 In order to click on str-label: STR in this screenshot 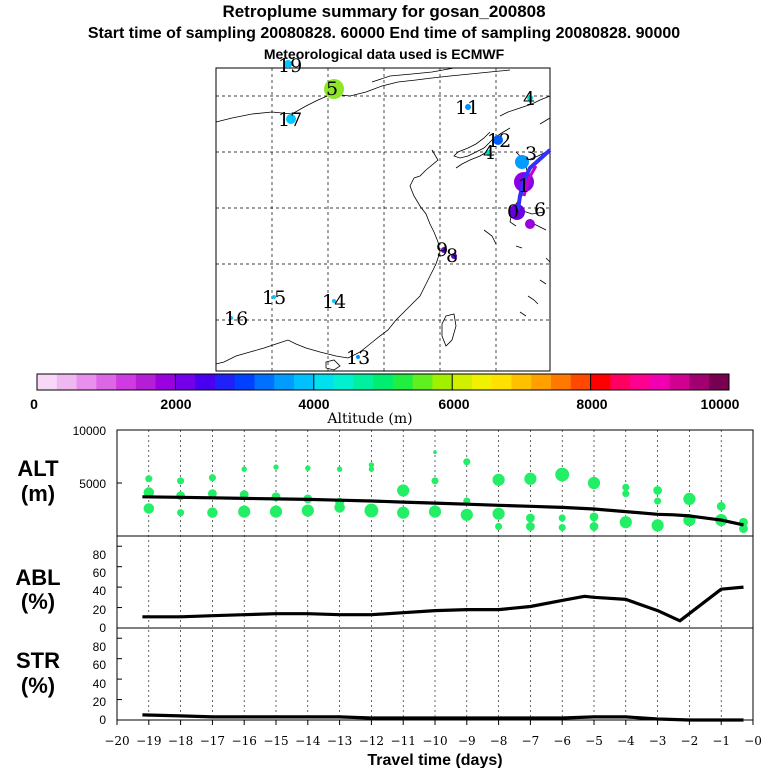, I will do `click(38, 660)`.